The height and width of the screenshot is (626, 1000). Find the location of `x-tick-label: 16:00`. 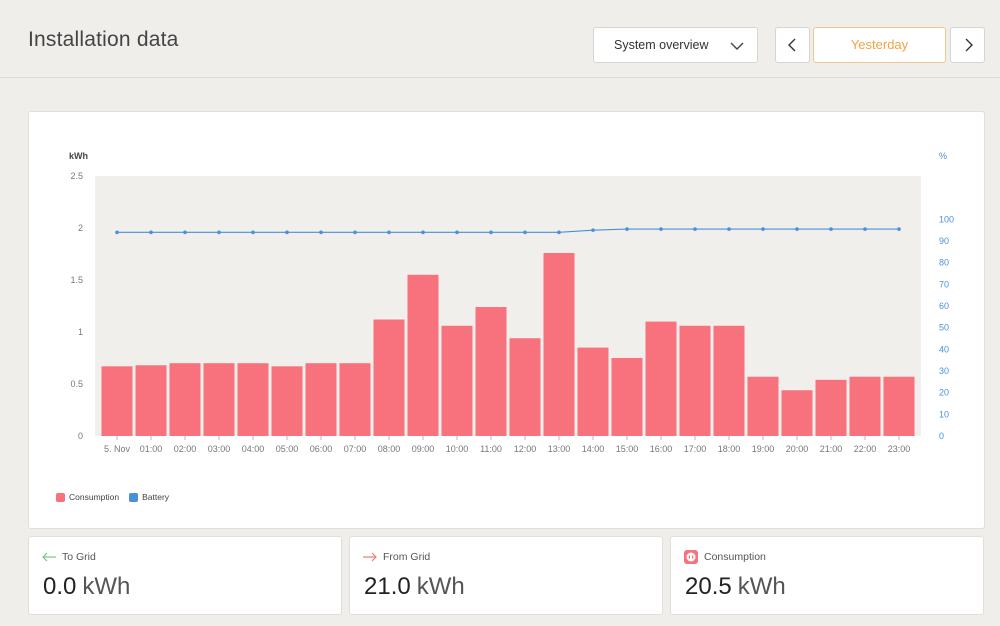

x-tick-label: 16:00 is located at coordinates (661, 449).